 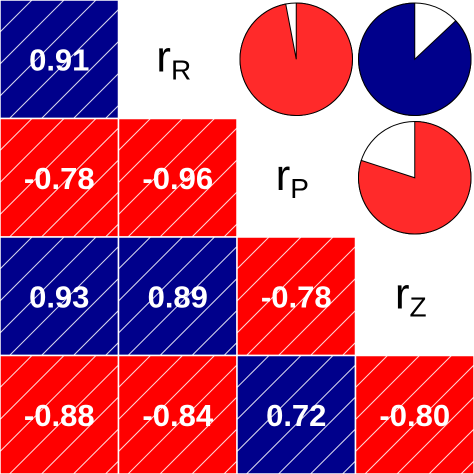 I want to click on cell-value-label: -0.88, so click(x=59, y=415).